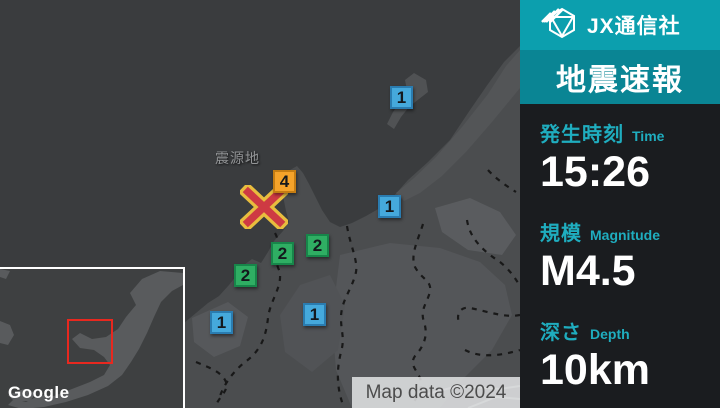 This screenshot has width=720, height=408. I want to click on epicenter-x-icon, so click(264, 207).